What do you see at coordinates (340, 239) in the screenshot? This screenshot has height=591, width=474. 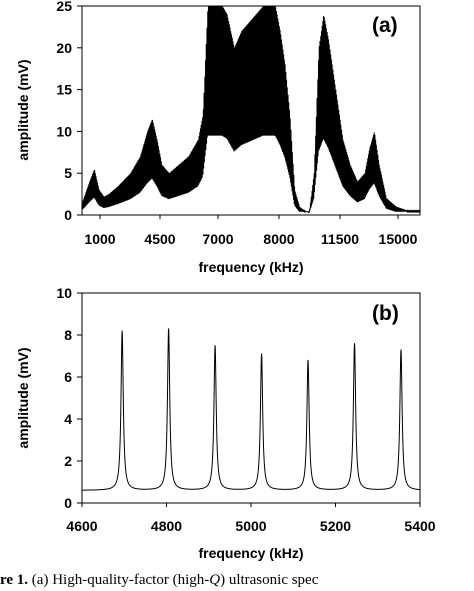 I see `x-tick-label-a: 11500` at bounding box center [340, 239].